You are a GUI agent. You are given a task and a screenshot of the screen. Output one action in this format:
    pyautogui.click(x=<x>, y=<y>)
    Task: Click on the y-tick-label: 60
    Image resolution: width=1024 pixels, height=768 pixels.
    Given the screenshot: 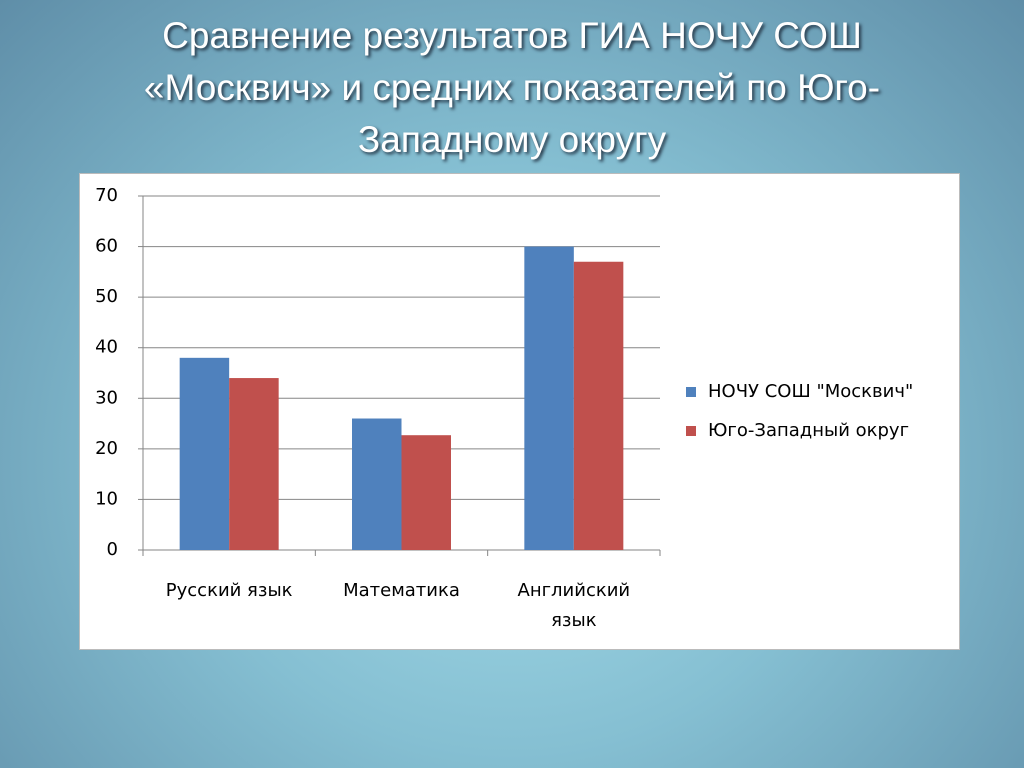 What is the action you would take?
    pyautogui.click(x=106, y=246)
    